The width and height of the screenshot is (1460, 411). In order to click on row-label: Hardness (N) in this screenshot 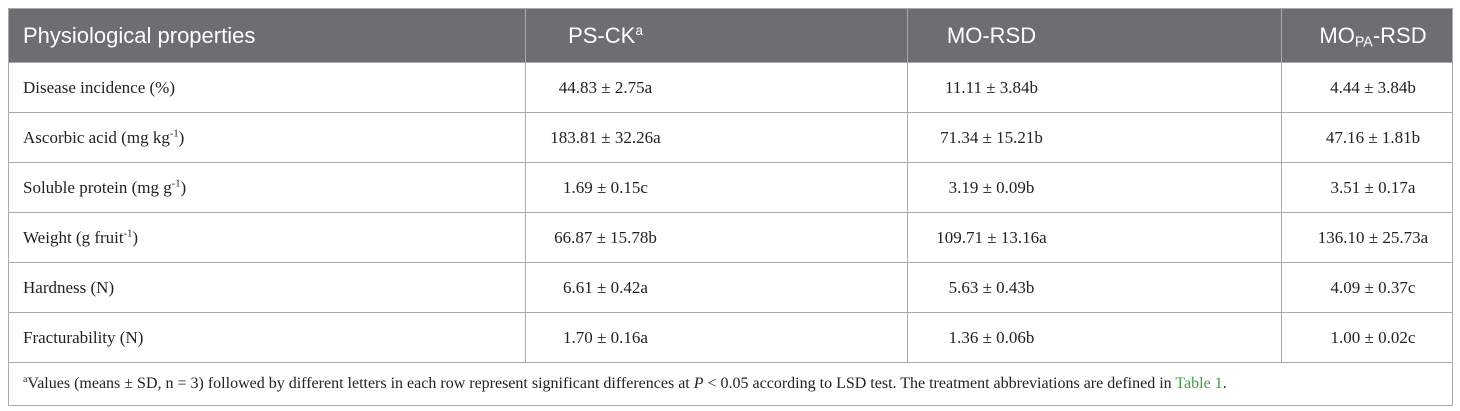, I will do `click(267, 287)`.